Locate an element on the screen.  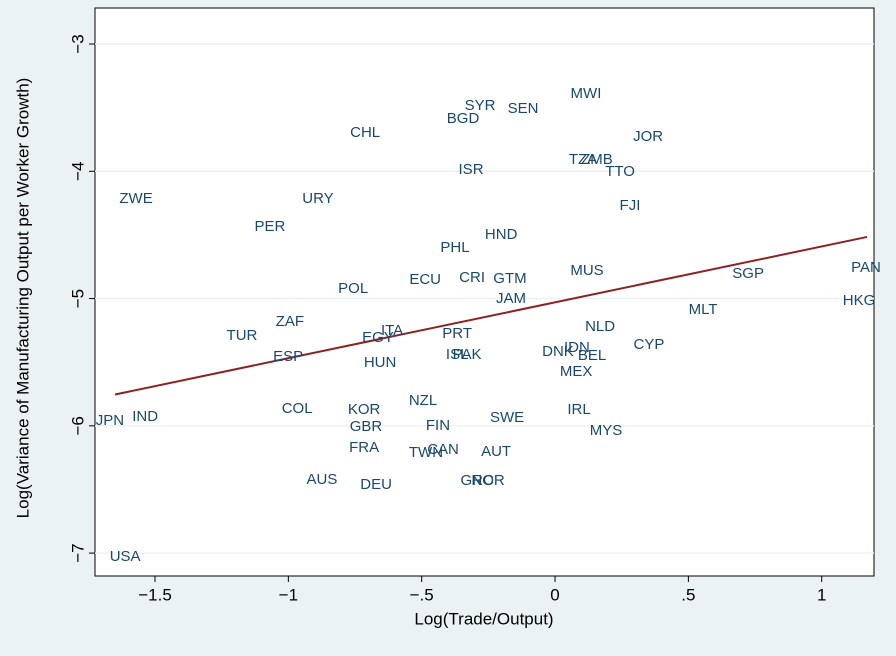
point-label: ZAF is located at coordinates (290, 321).